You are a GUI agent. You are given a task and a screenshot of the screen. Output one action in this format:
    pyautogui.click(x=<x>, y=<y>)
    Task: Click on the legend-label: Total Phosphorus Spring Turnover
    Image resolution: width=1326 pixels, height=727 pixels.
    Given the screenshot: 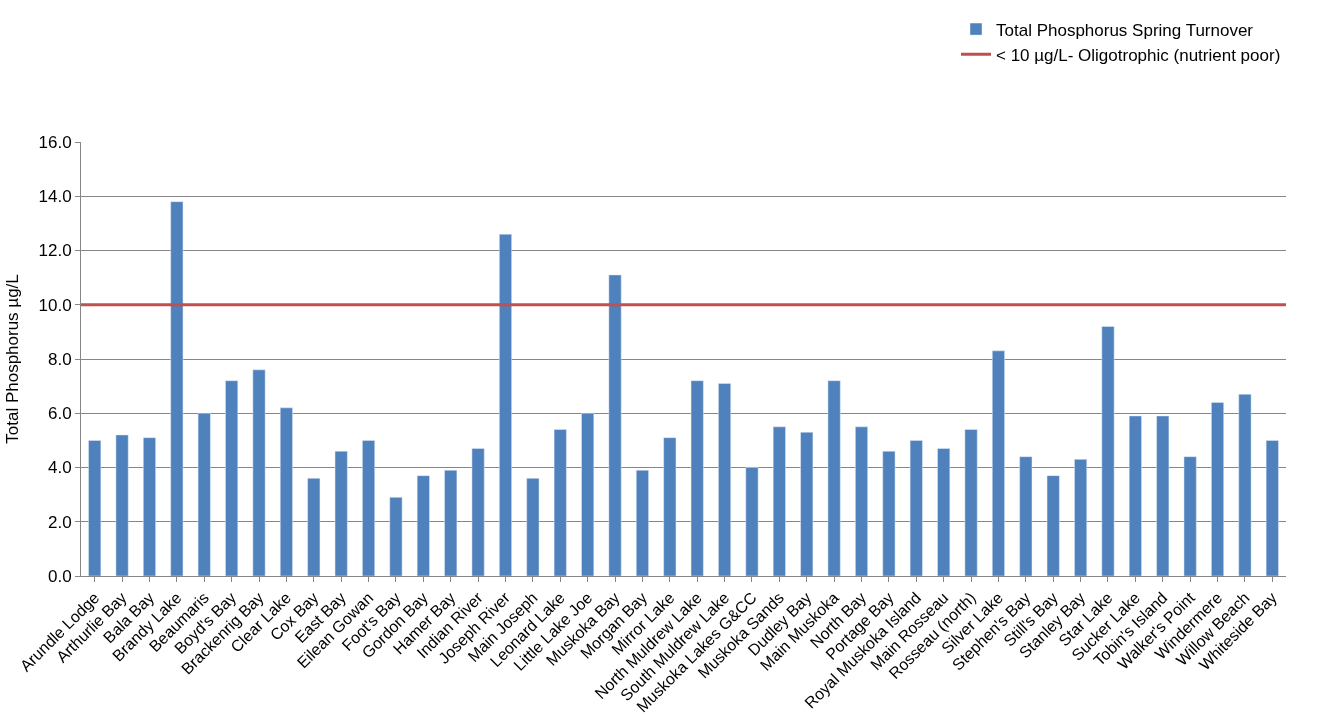 What is the action you would take?
    pyautogui.click(x=1125, y=30)
    